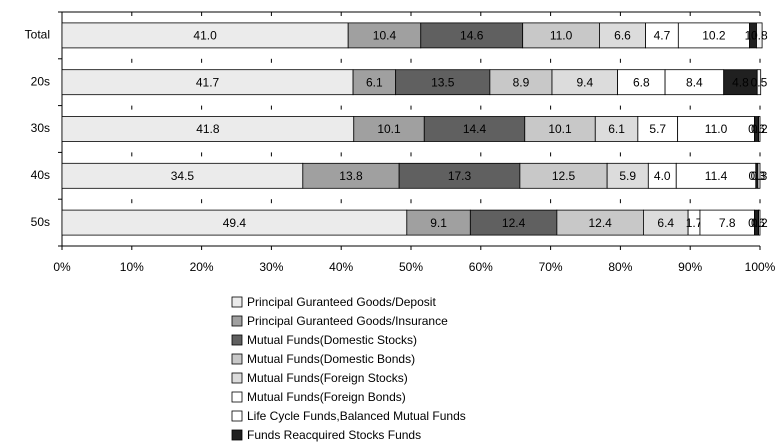 The height and width of the screenshot is (448, 782). I want to click on data-label: 5.7, so click(657, 129).